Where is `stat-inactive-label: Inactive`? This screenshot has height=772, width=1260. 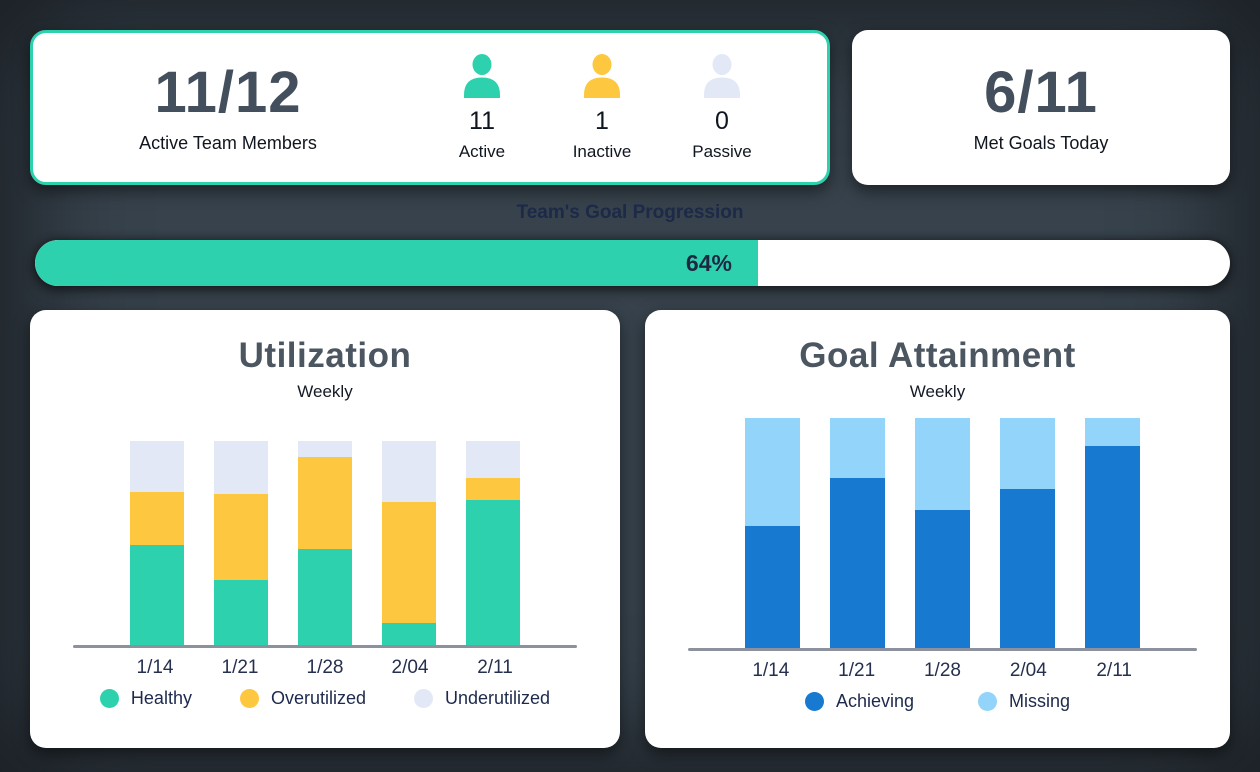 stat-inactive-label: Inactive is located at coordinates (602, 151).